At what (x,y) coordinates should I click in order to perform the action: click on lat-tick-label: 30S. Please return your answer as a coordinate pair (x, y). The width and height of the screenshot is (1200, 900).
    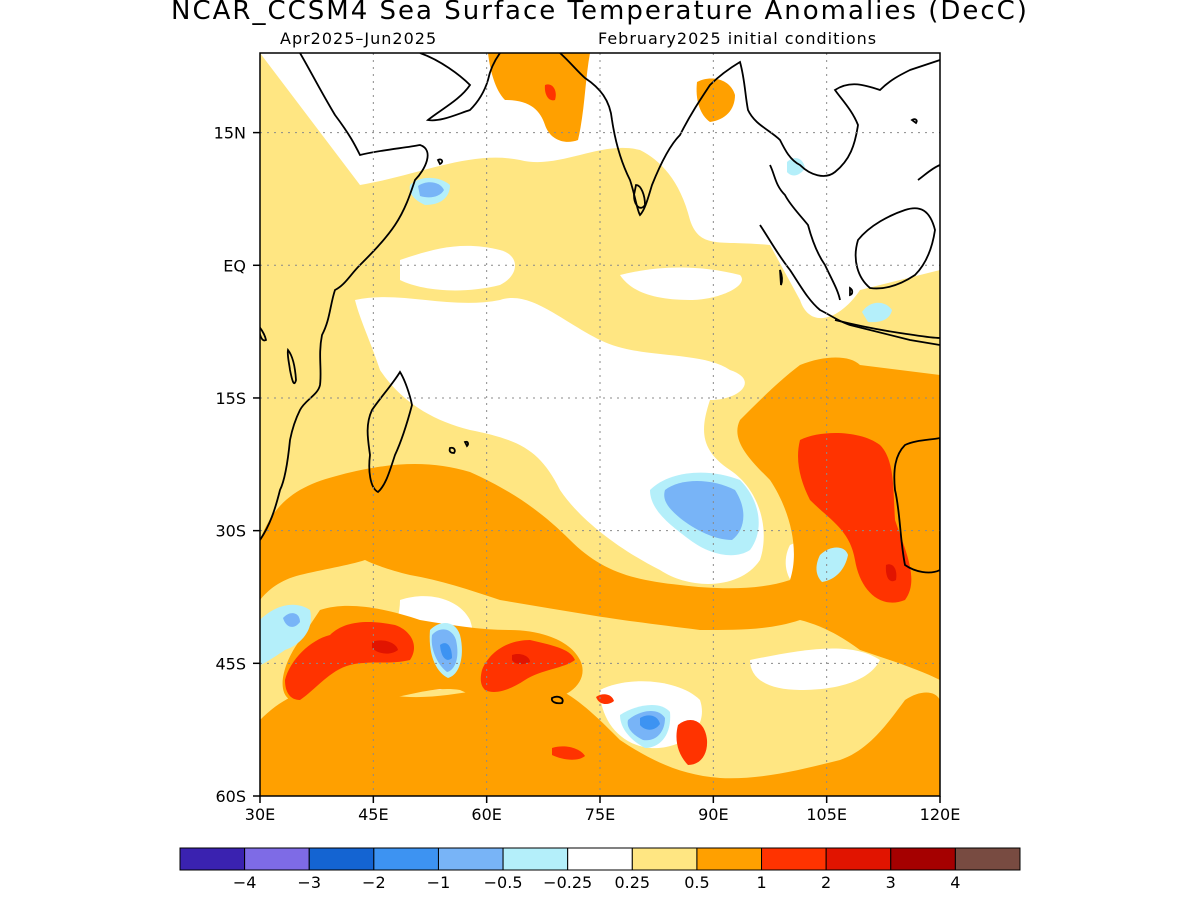
    Looking at the image, I should click on (230, 531).